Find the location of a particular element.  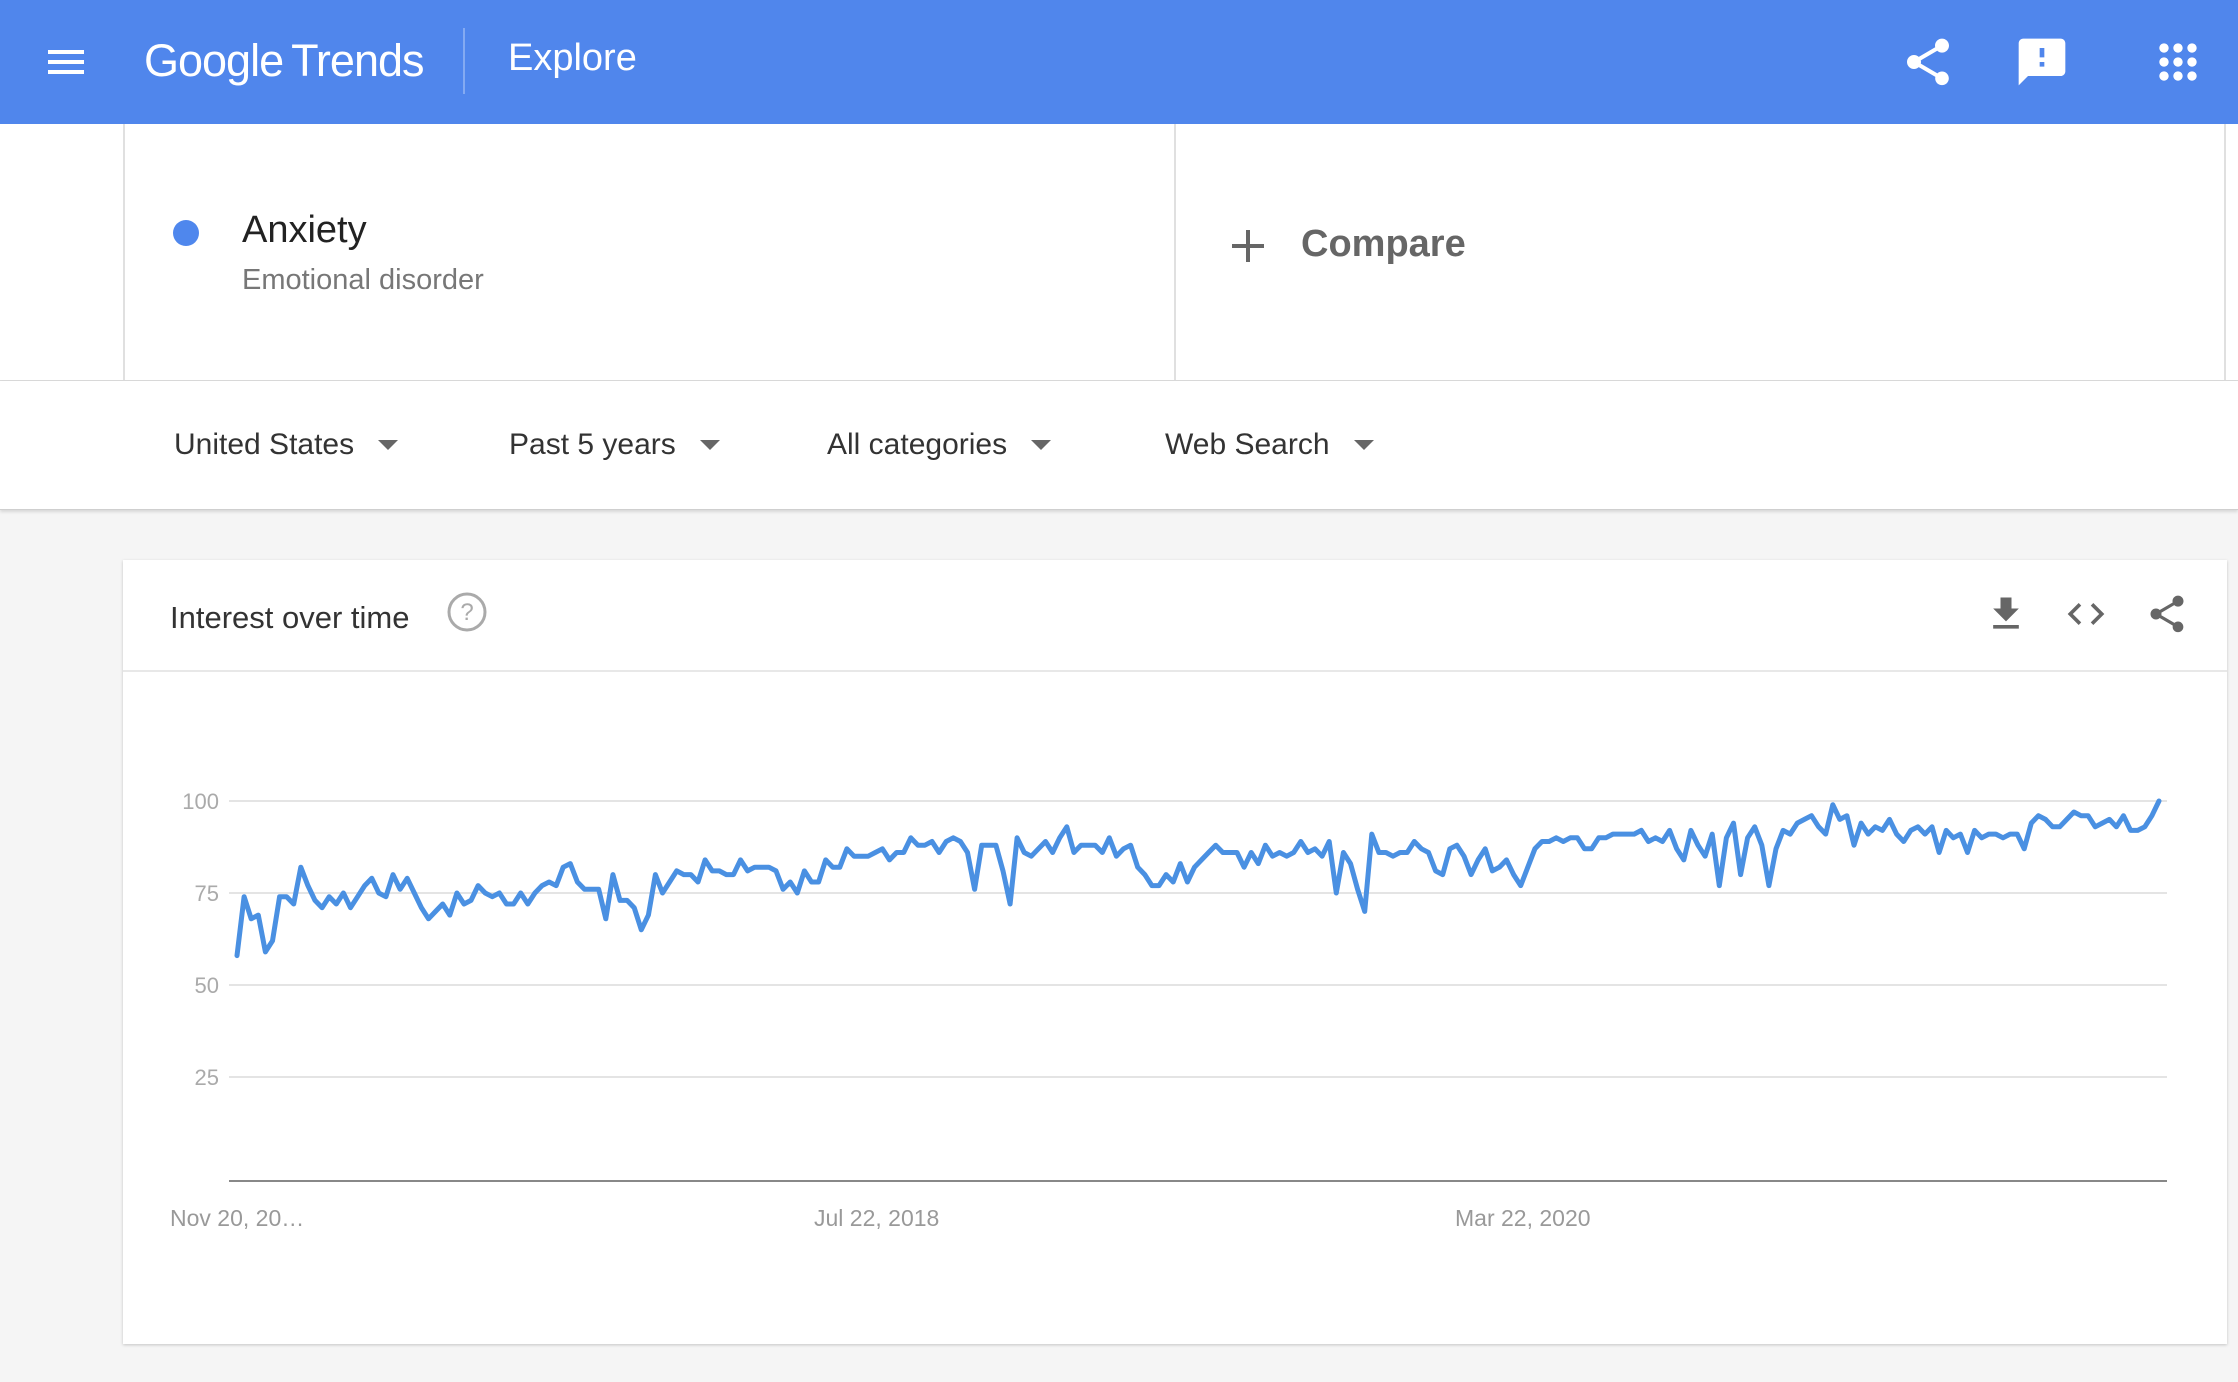

google-trends-logo: Google Trends is located at coordinates (284, 61).